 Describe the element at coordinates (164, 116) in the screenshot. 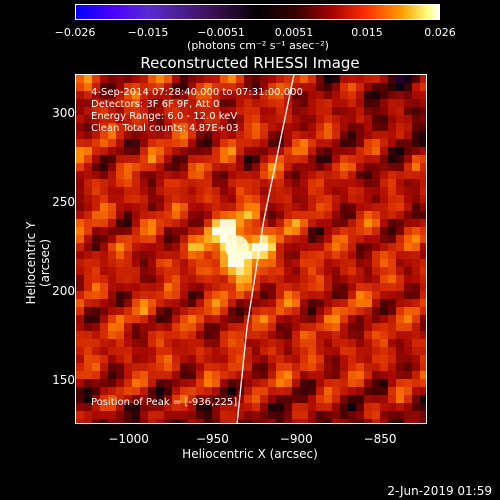

I see `info-energy: Energy Range: 6.0 - 12.0 keV` at that location.